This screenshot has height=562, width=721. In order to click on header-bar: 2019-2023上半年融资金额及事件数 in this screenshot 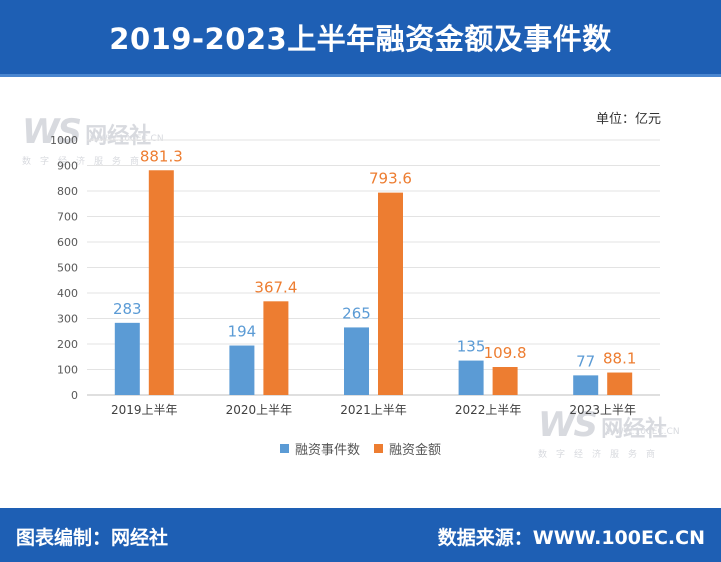, I will do `click(360, 37)`.